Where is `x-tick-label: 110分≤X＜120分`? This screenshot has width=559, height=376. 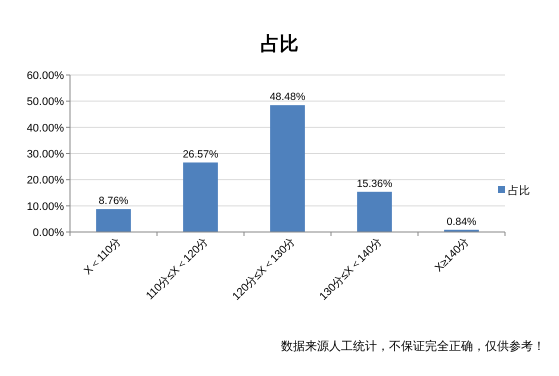 x-tick-label: 110分≤X＜120分 is located at coordinates (177, 269).